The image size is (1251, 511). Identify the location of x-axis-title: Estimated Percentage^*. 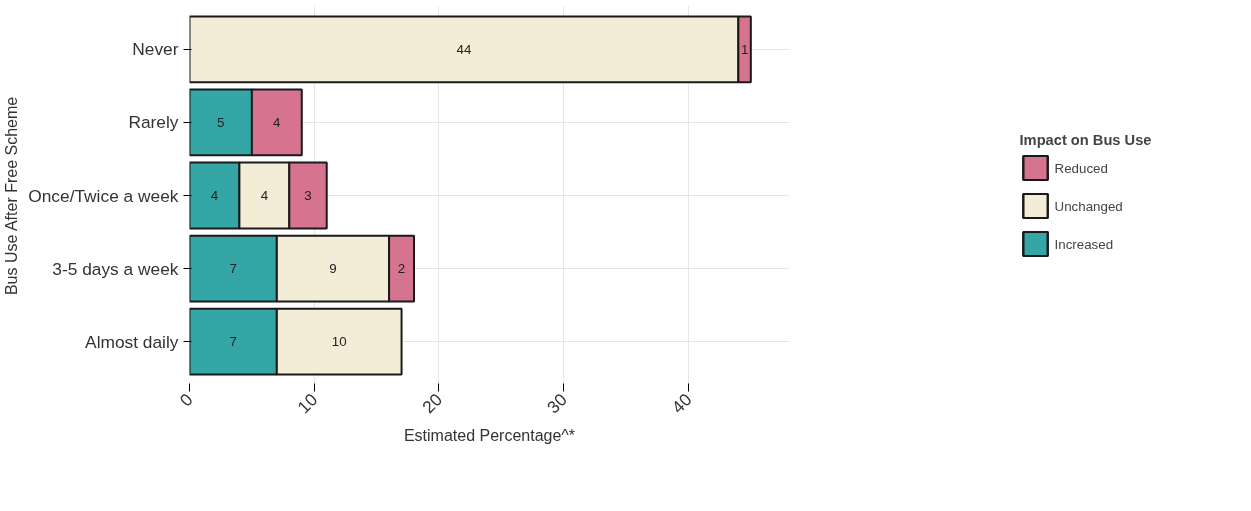
(489, 435).